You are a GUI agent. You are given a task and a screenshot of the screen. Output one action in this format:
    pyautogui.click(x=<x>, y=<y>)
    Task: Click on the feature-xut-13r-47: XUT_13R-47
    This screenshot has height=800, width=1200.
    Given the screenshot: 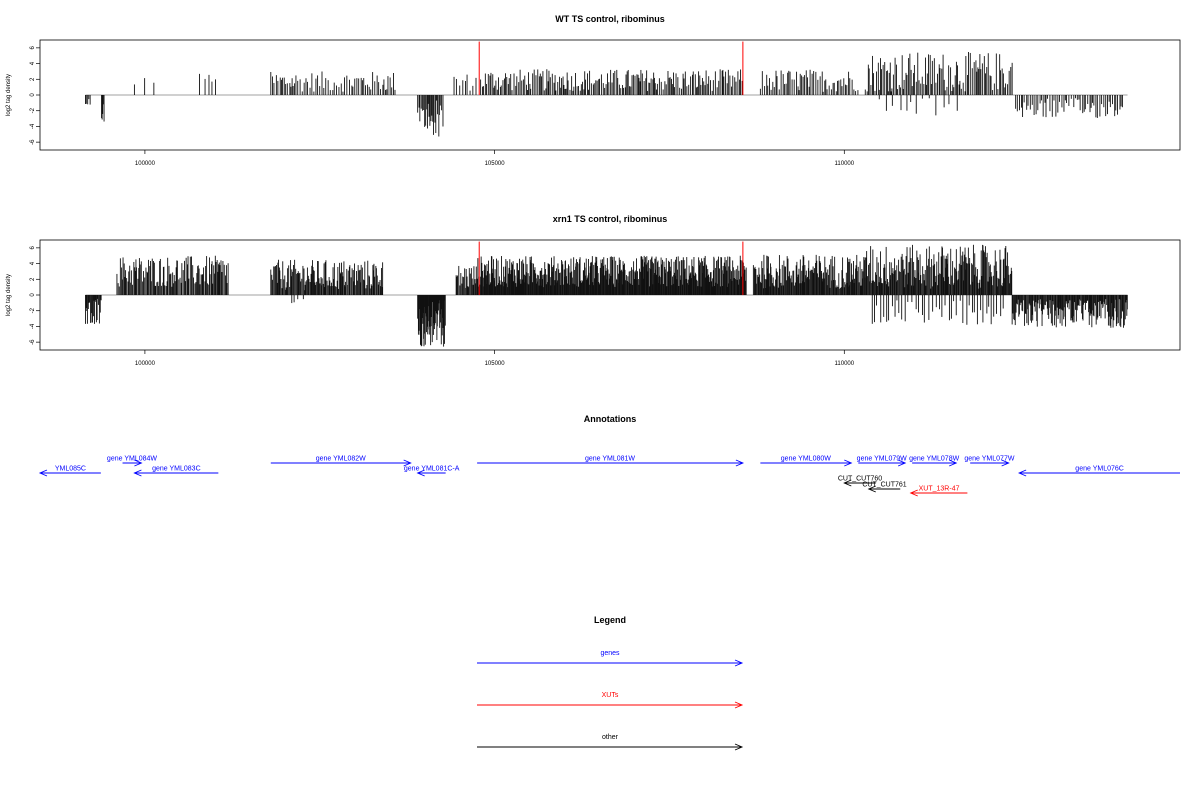 What is the action you would take?
    pyautogui.click(x=938, y=491)
    